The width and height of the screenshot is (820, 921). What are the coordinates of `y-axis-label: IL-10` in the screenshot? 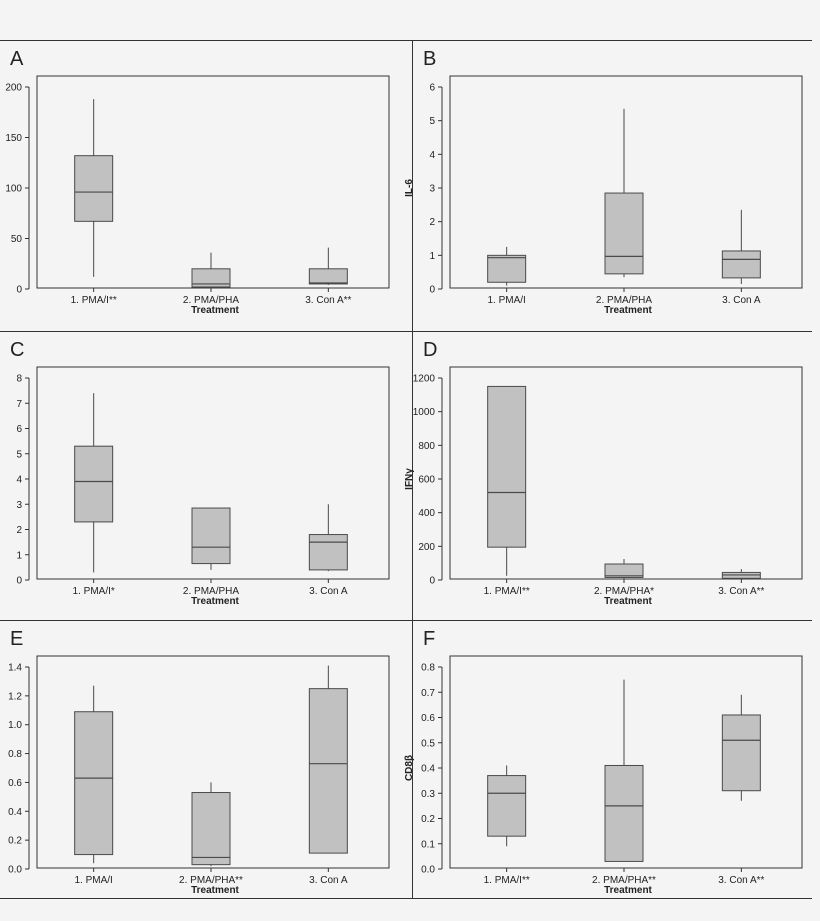 It's located at (1, 479).